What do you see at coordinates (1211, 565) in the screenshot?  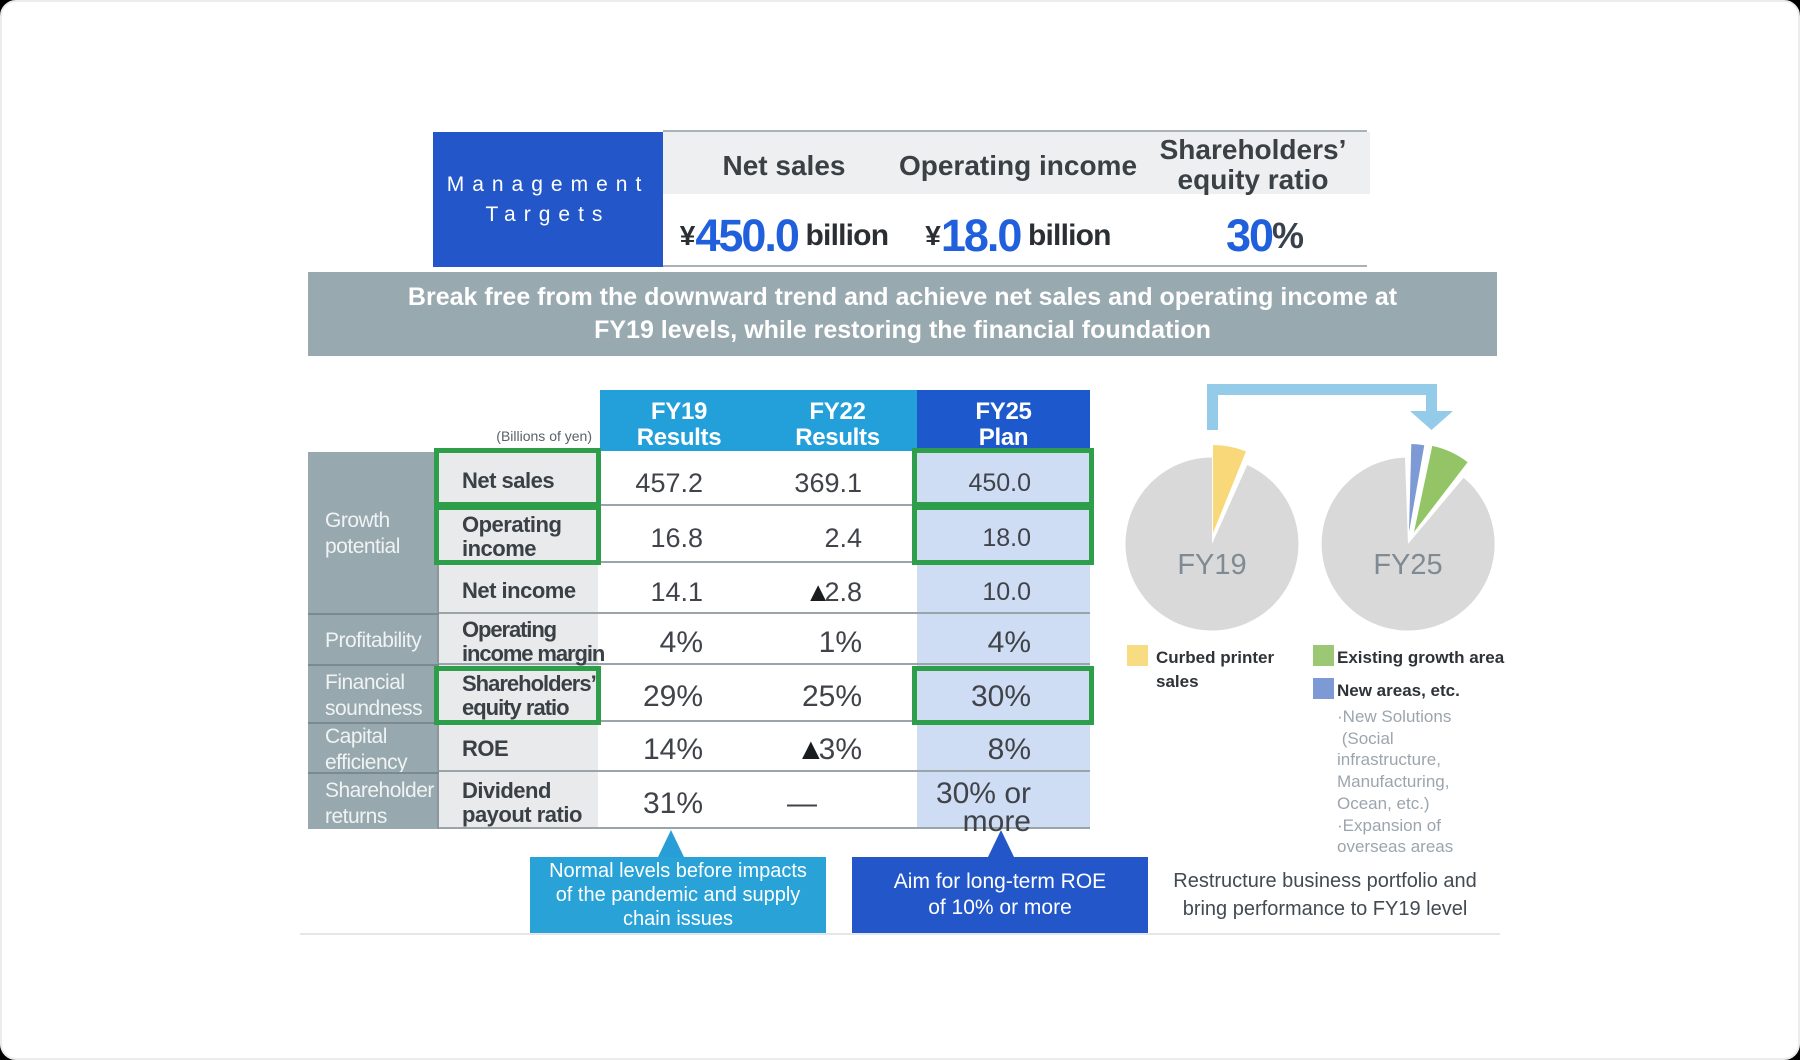 I see `svg-text: FY19` at bounding box center [1211, 565].